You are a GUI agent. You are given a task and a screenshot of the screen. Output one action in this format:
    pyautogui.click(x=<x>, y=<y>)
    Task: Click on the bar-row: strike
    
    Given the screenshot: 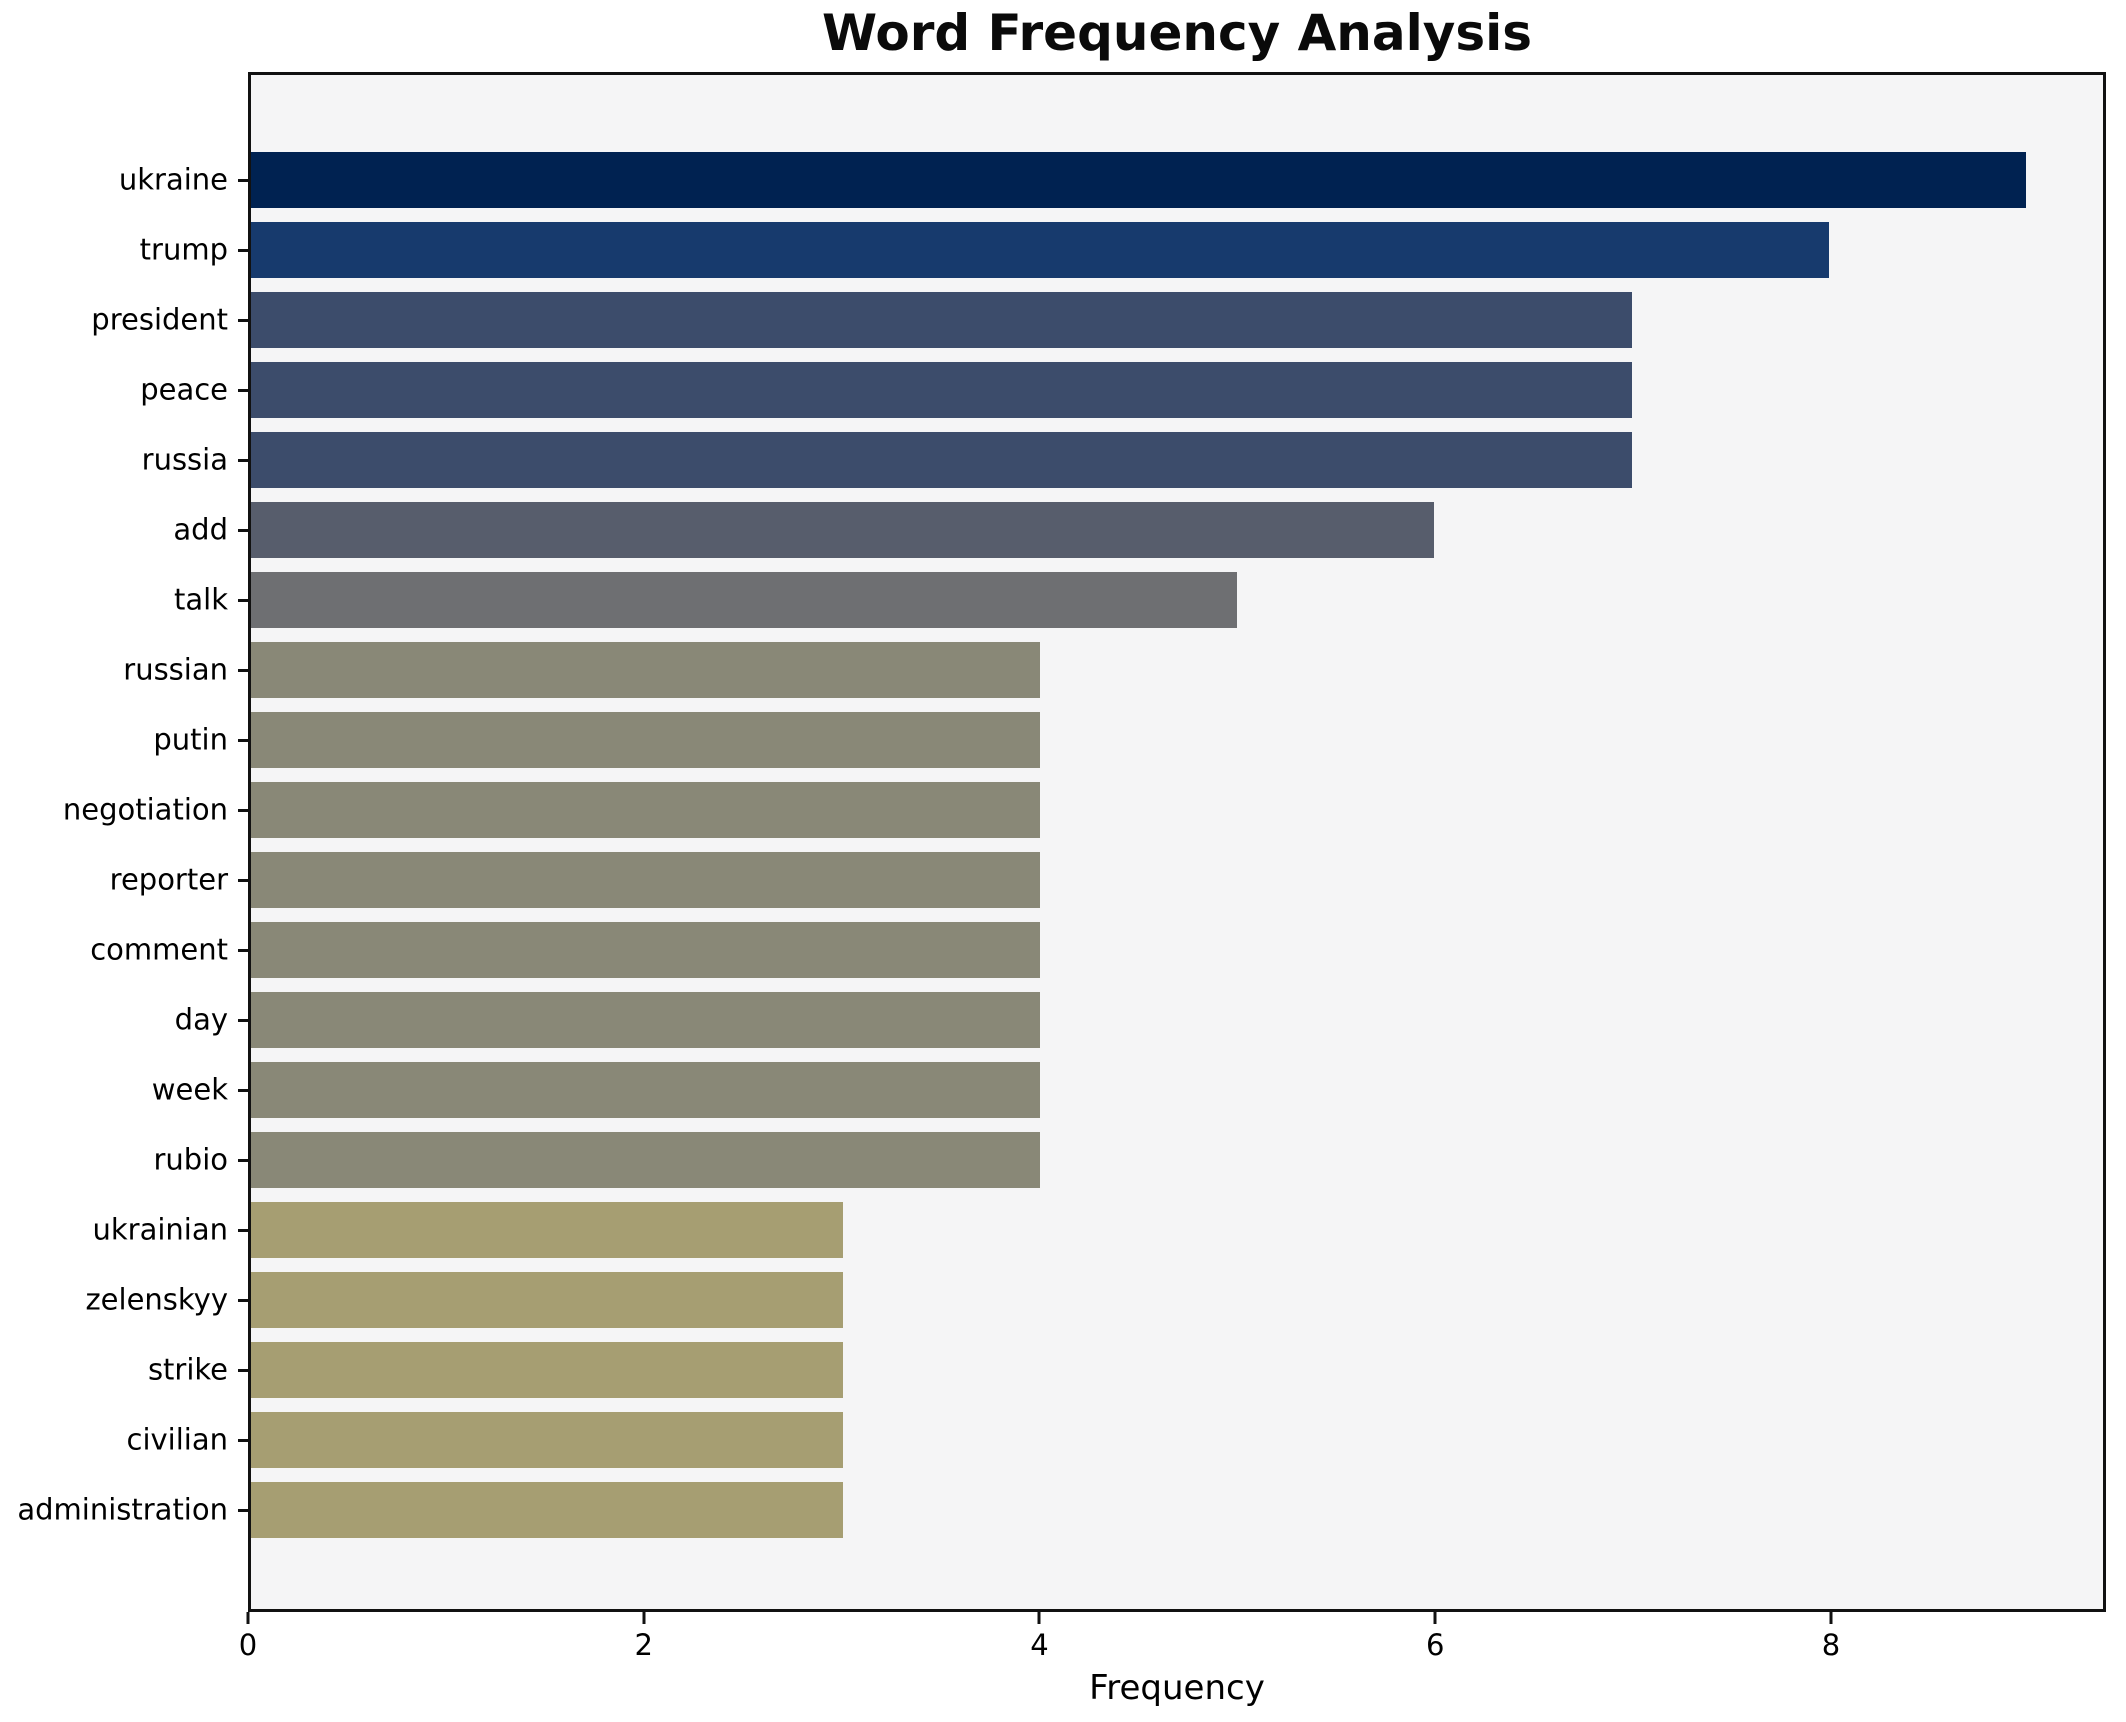 What is the action you would take?
    pyautogui.click(x=1125, y=1370)
    